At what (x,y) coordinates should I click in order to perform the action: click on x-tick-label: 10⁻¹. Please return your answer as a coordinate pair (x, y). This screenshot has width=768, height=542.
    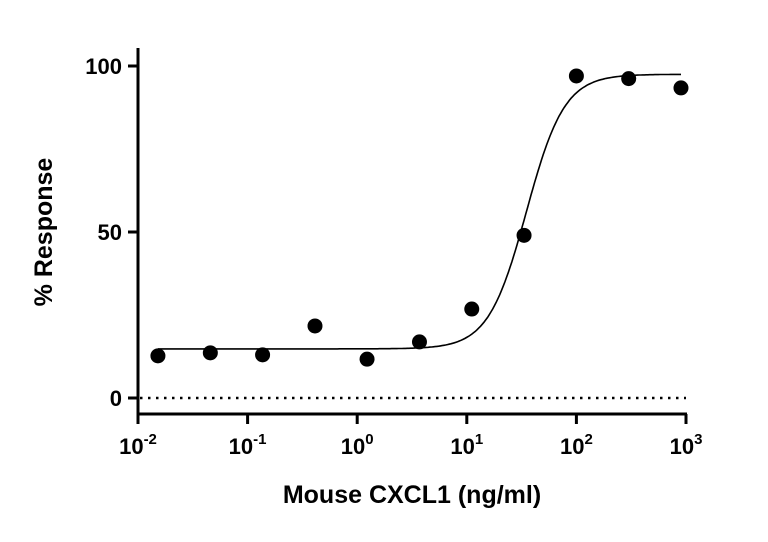
    Looking at the image, I should click on (248, 445).